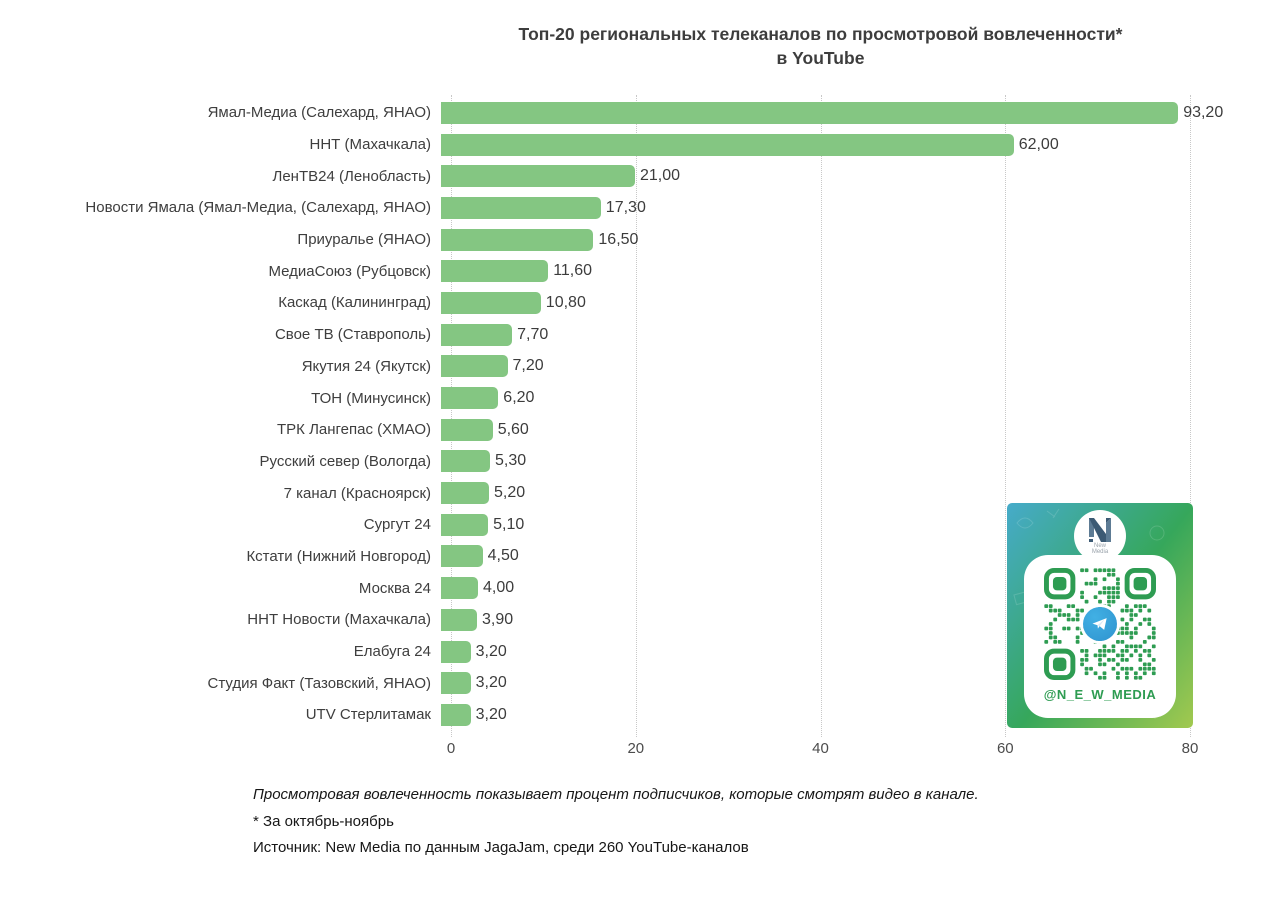 This screenshot has width=1280, height=902. I want to click on qr-modules, so click(1100, 624).